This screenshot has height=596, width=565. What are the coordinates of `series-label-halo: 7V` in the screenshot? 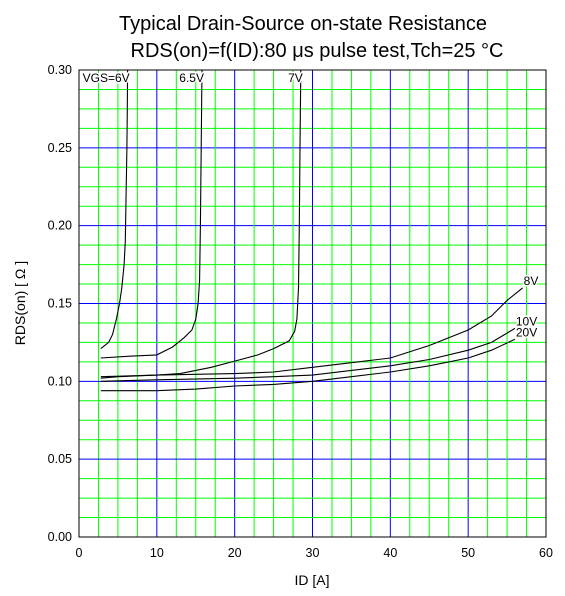 It's located at (295, 78).